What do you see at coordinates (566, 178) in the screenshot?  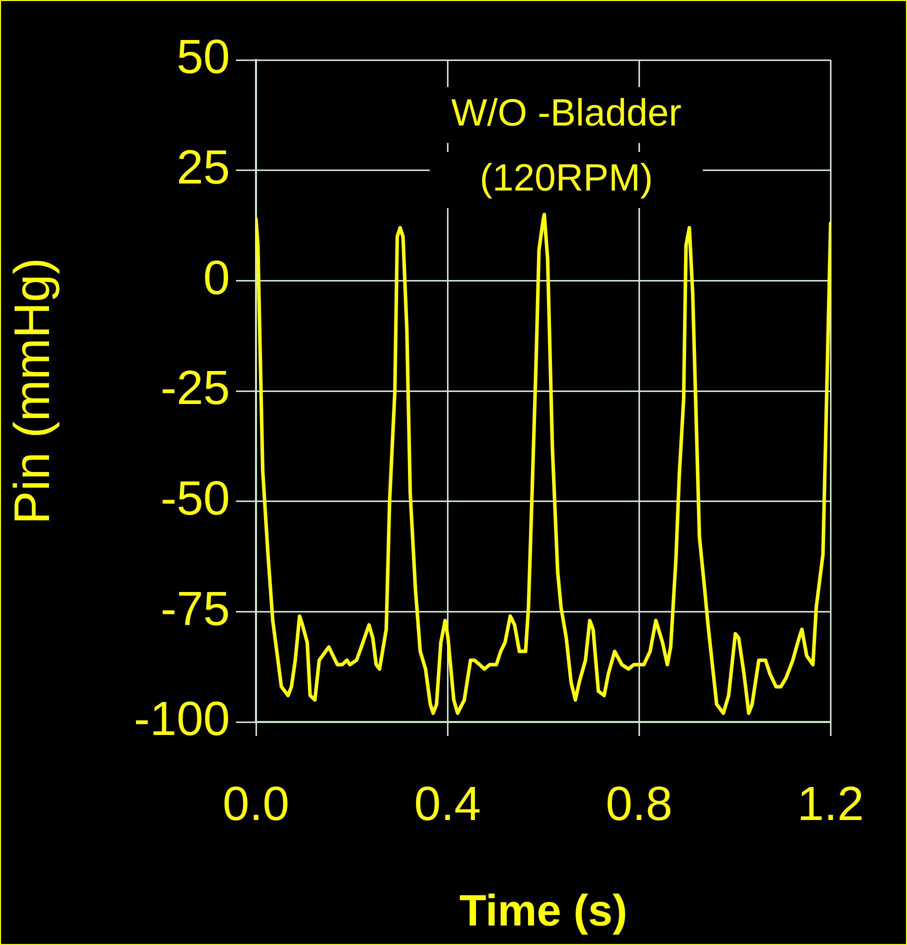 I see `annotation: (120RPM)` at bounding box center [566, 178].